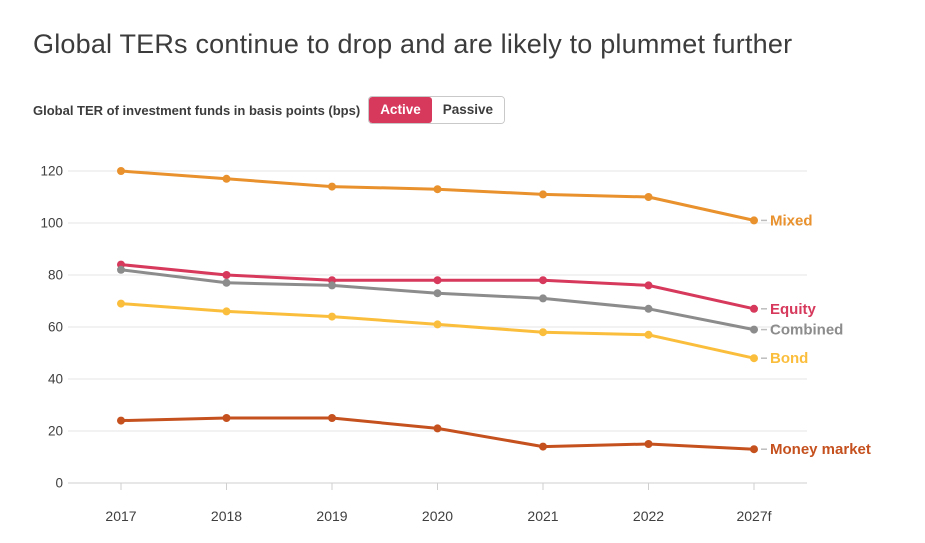 This screenshot has height=543, width=925. What do you see at coordinates (55, 431) in the screenshot?
I see `y-axis-tick-label: 20` at bounding box center [55, 431].